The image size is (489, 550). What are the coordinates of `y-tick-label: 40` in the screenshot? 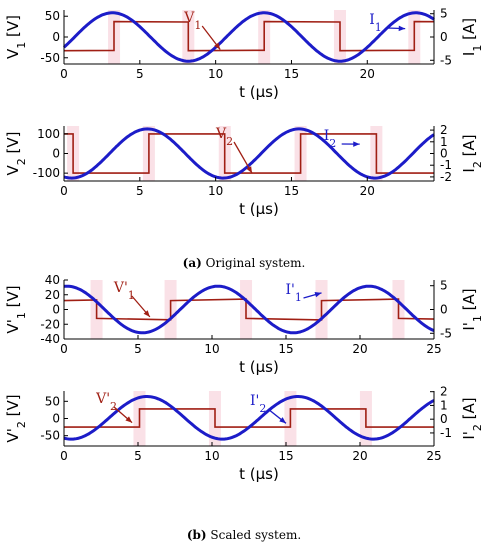 It's located at (52, 280).